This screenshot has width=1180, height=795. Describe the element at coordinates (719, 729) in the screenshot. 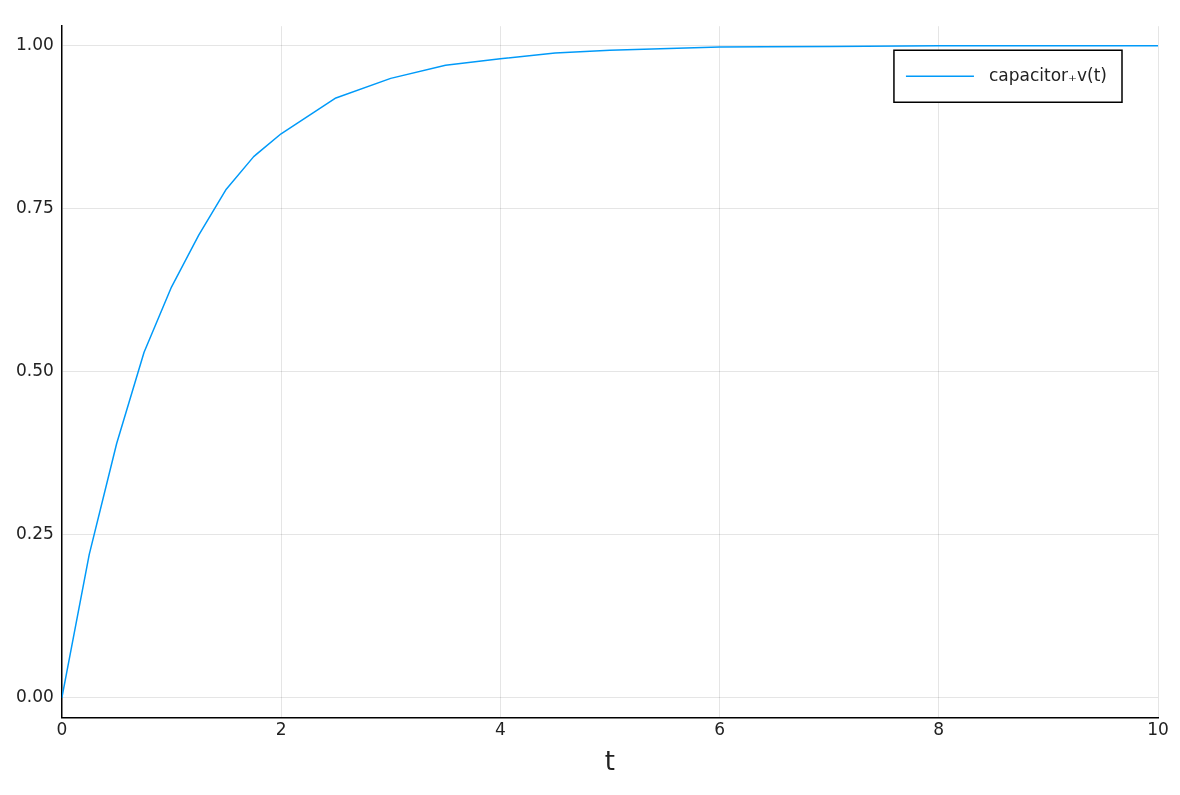

I see `x-tick-label: 6` at that location.